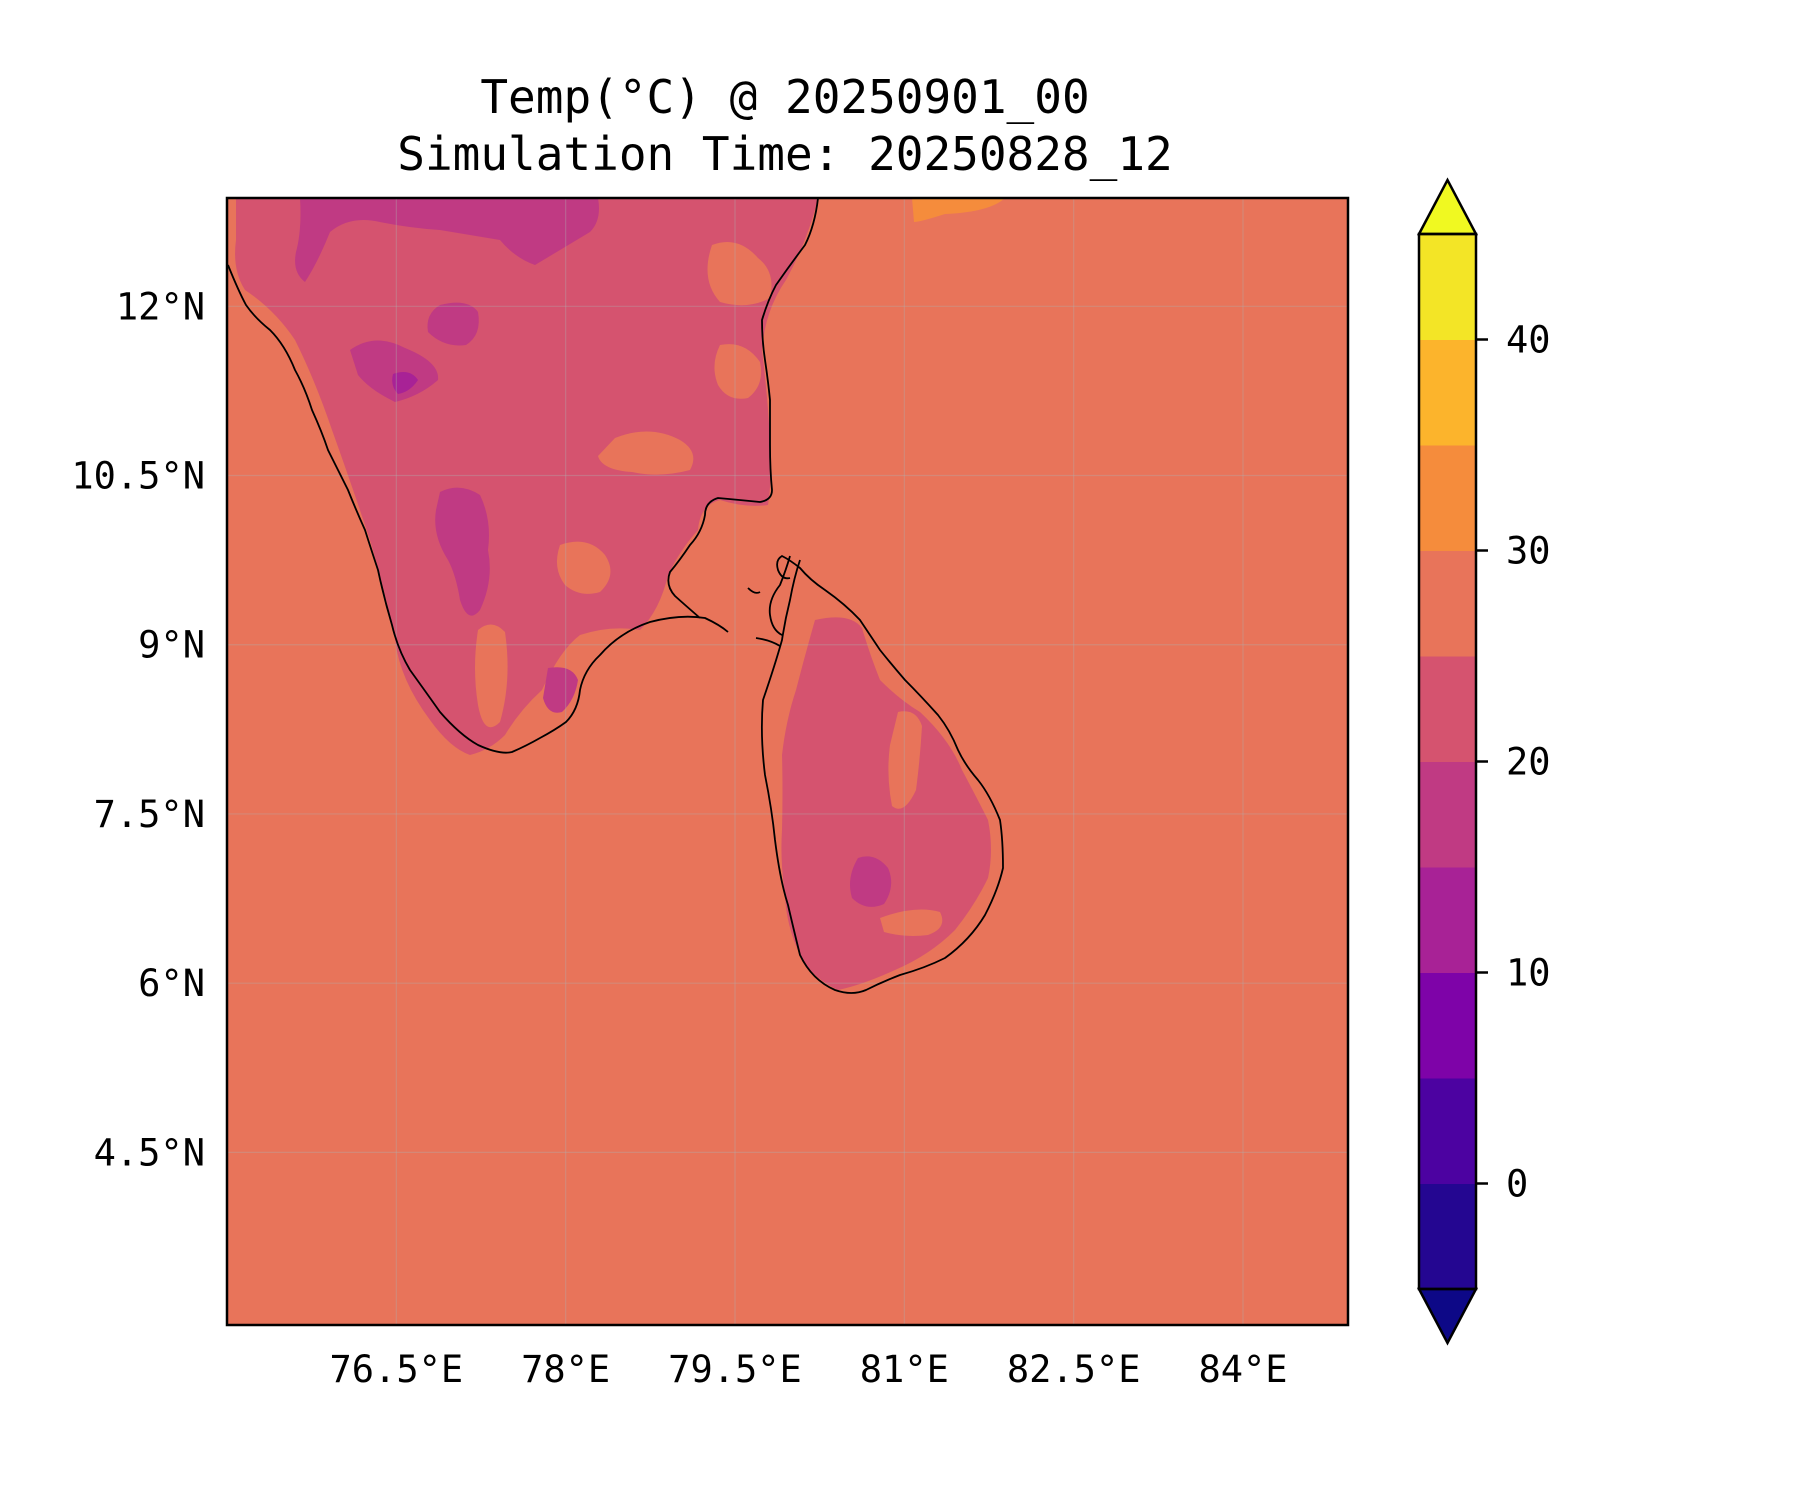  Describe the element at coordinates (171, 645) in the screenshot. I see `y-tick-label: 9°N` at that location.